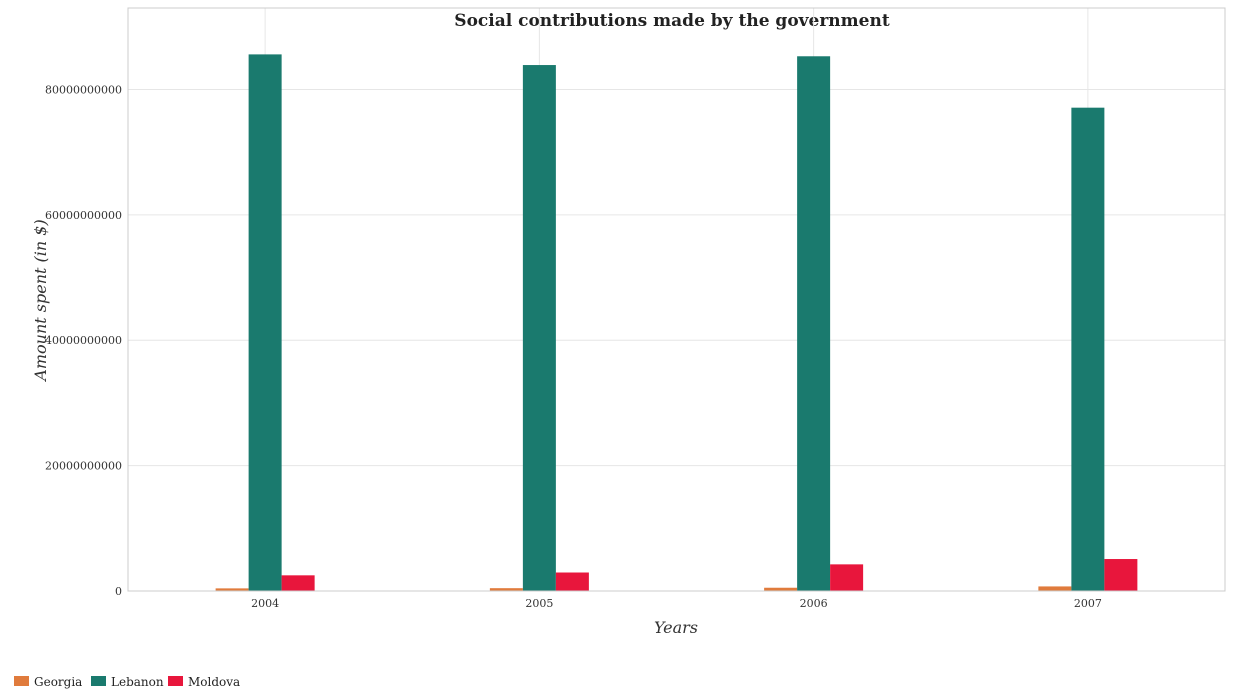  What do you see at coordinates (506, 589) in the screenshot?
I see `bar-georgia-2005` at bounding box center [506, 589].